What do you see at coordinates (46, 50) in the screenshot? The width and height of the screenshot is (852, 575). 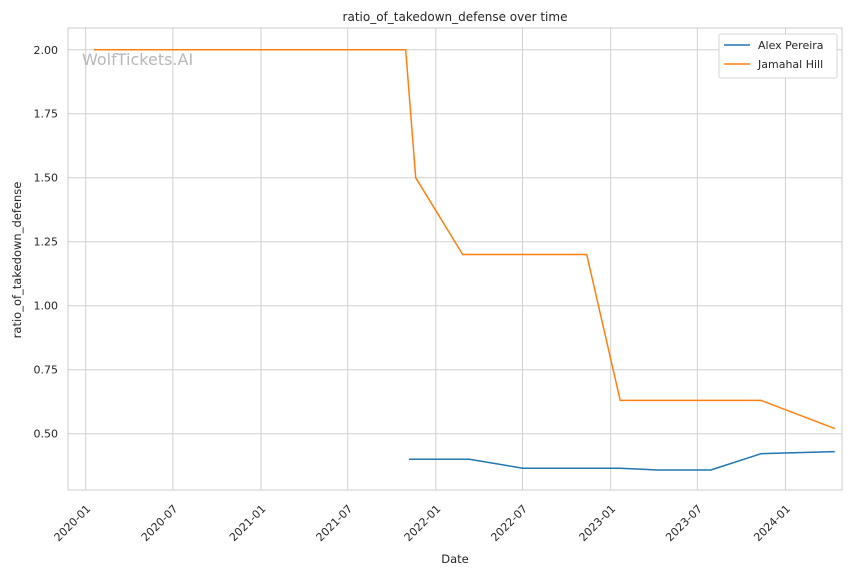 I see `y-tick-label: 2.00` at bounding box center [46, 50].